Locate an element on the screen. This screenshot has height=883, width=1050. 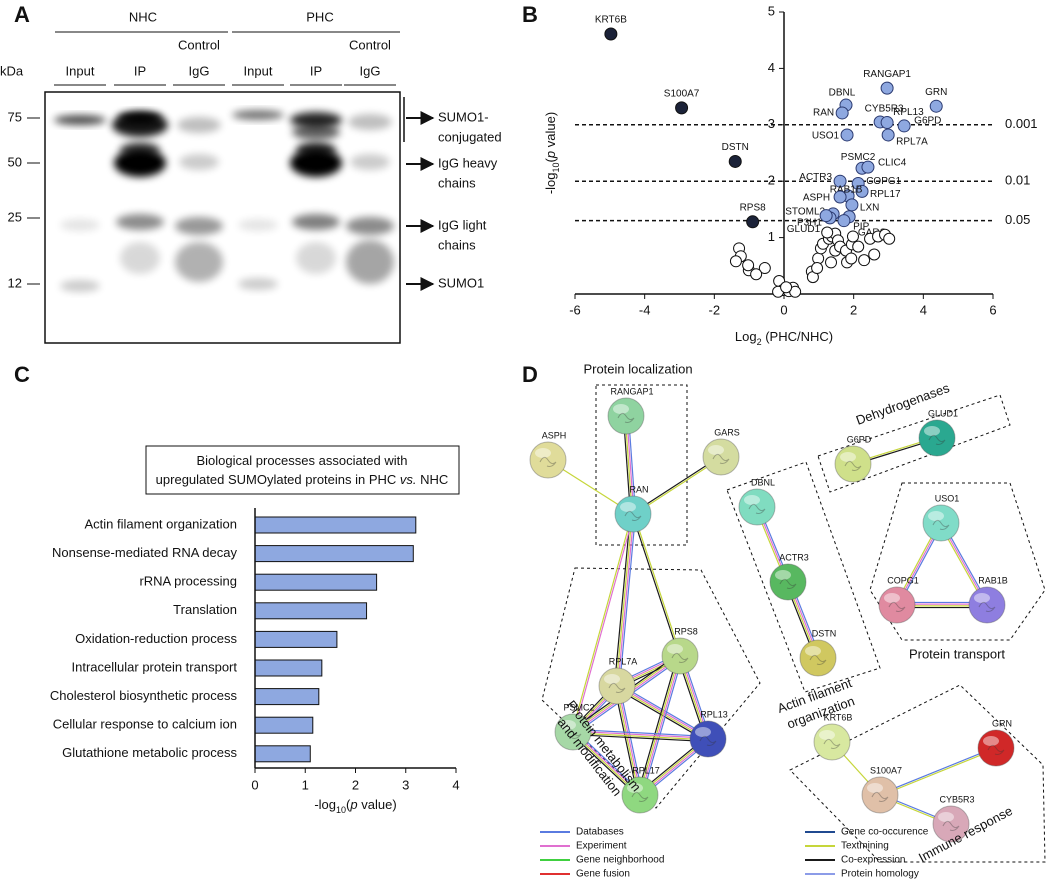
point-label: PIP is located at coordinates (861, 226).